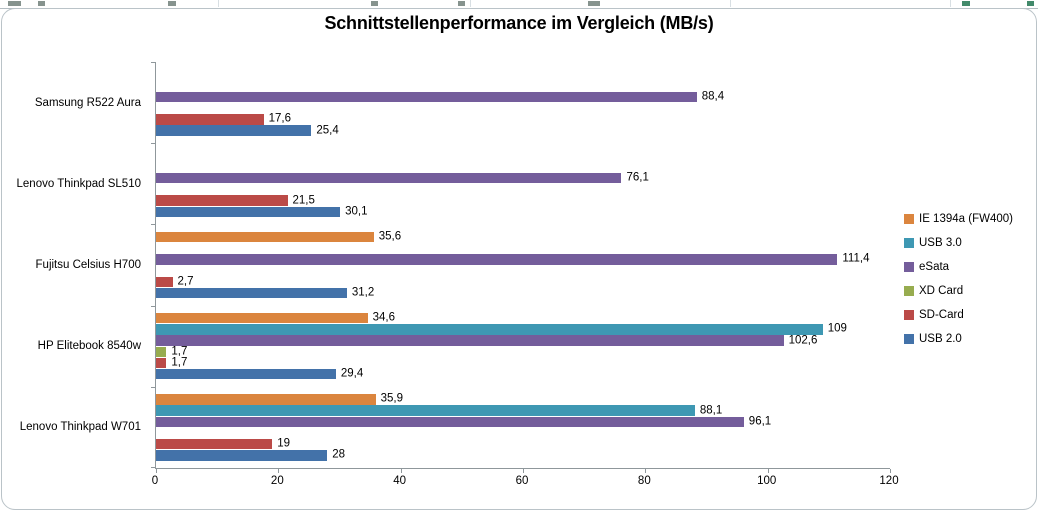 This screenshot has height=511, width=1038. I want to click on bar-sd-card: 1,7, so click(171, 363).